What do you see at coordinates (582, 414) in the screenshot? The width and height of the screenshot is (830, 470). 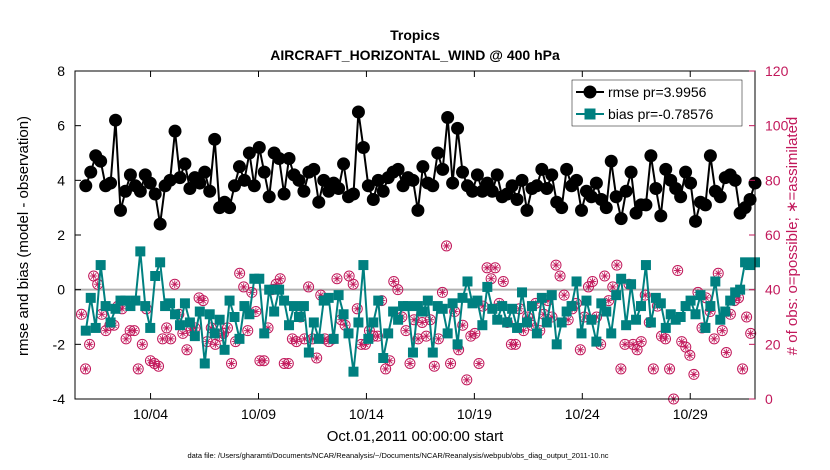 I see `x-tick-label: 10/24` at bounding box center [582, 414].